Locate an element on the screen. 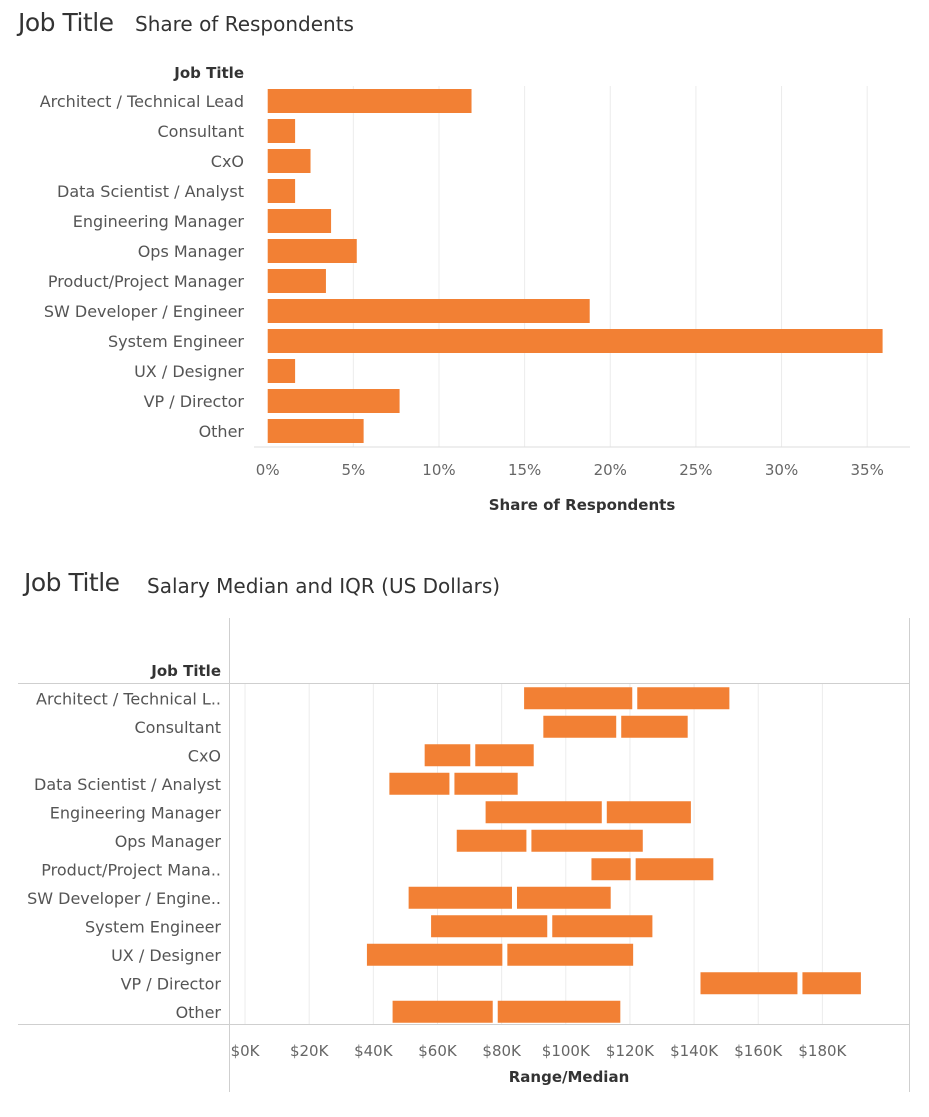 The height and width of the screenshot is (1117, 929). chart1-category-header: Job Title is located at coordinates (208, 73).